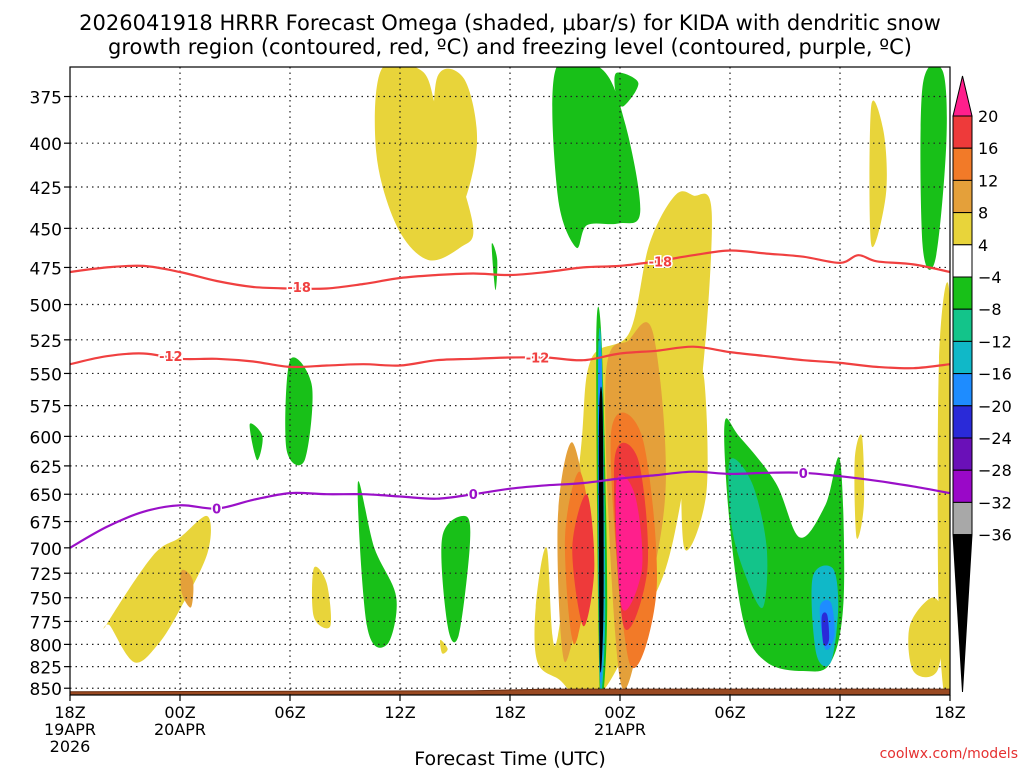 The height and width of the screenshot is (768, 1024). I want to click on colorbar-label: −28, so click(995, 470).